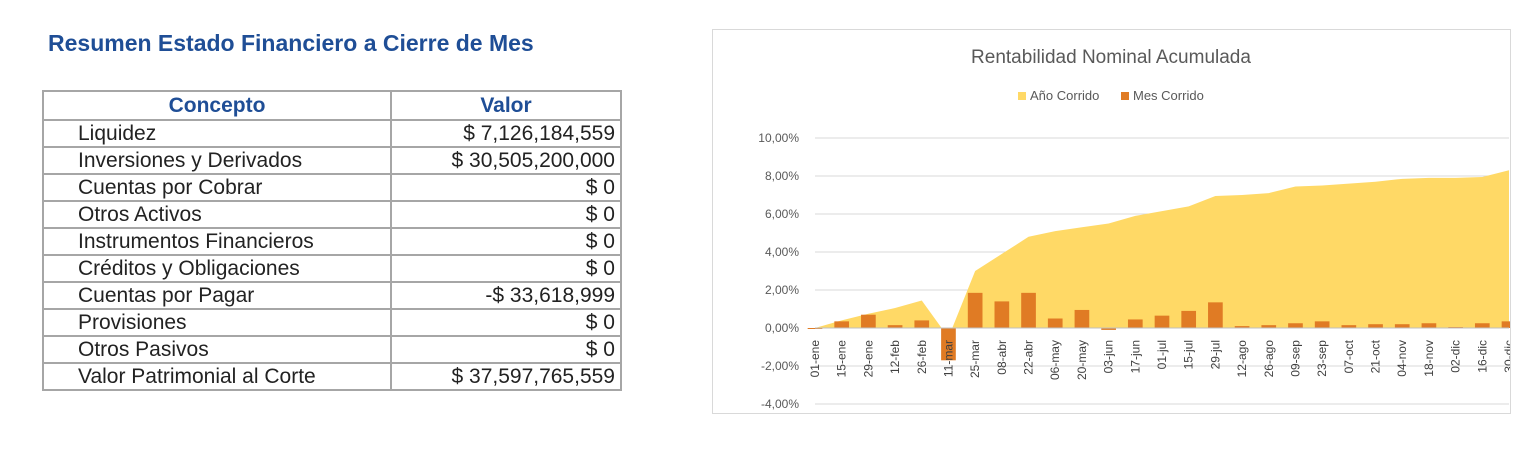 The image size is (1537, 459). I want to click on table-row: Provisiones $ 0, so click(332, 322).